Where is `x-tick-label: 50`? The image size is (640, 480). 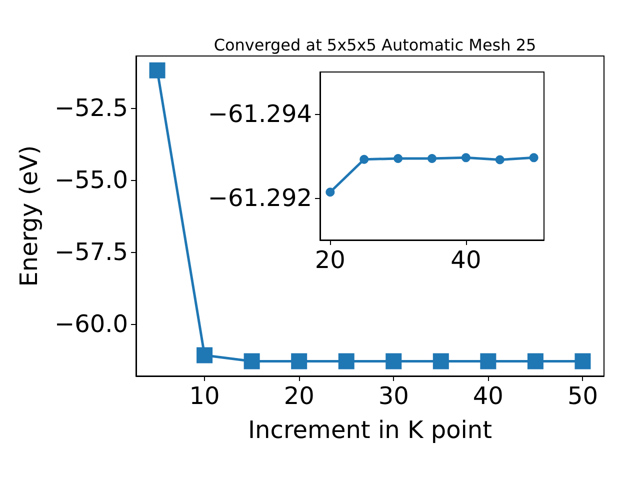 x-tick-label: 50 is located at coordinates (582, 396).